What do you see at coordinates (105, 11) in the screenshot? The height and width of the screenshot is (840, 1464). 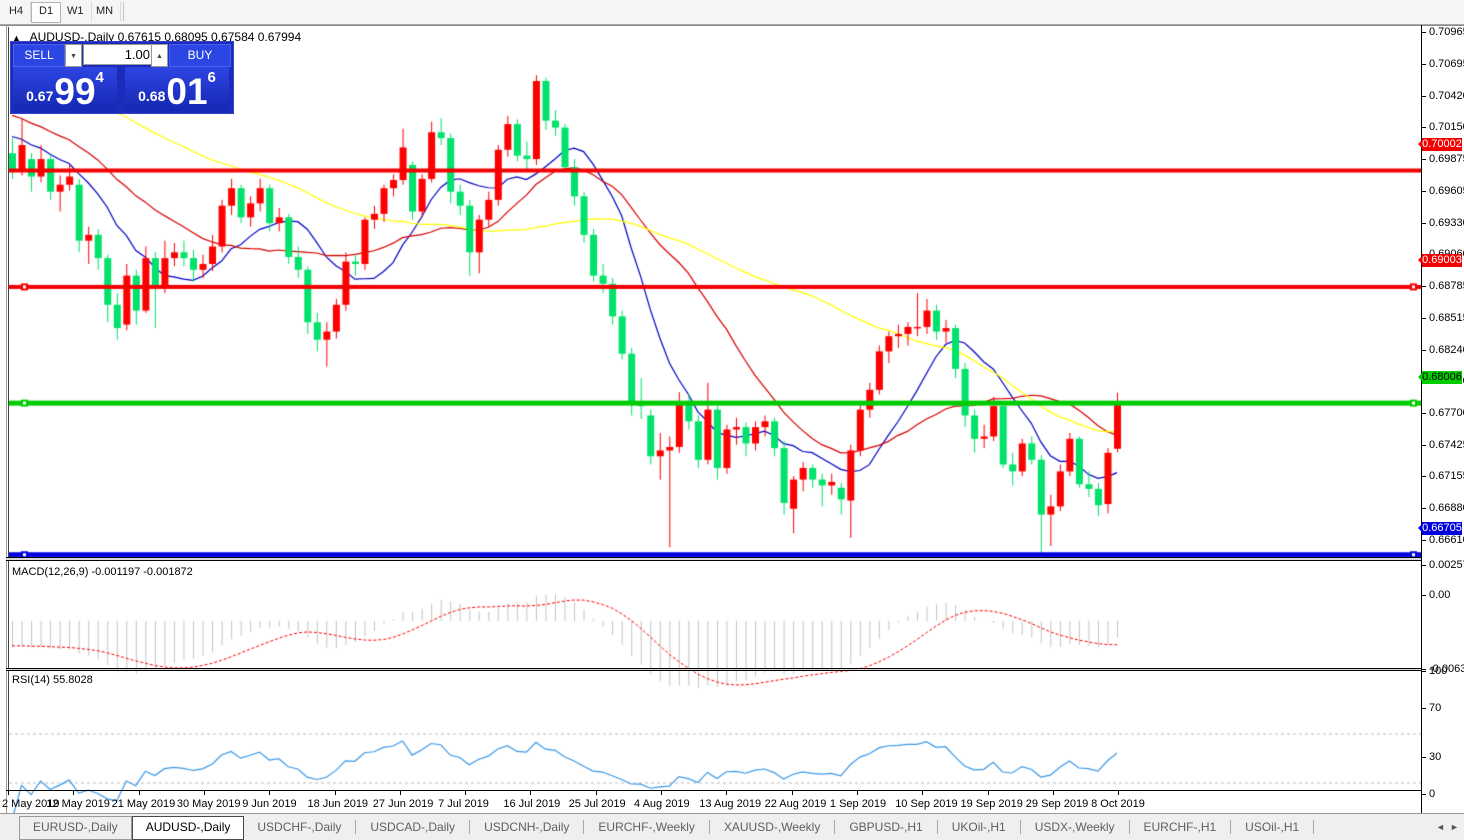 I see `timeframe-button-mn: MN` at bounding box center [105, 11].